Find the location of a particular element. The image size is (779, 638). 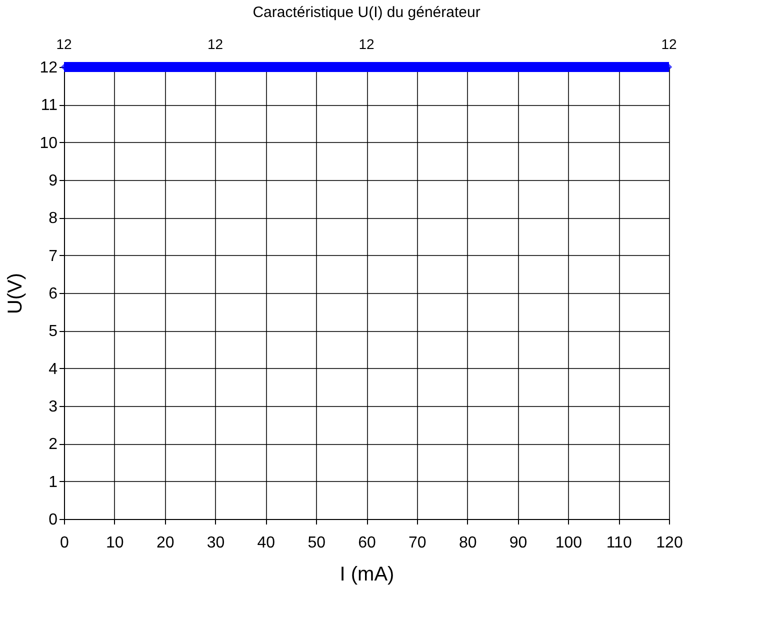

x-tick-label: 0 is located at coordinates (65, 543).